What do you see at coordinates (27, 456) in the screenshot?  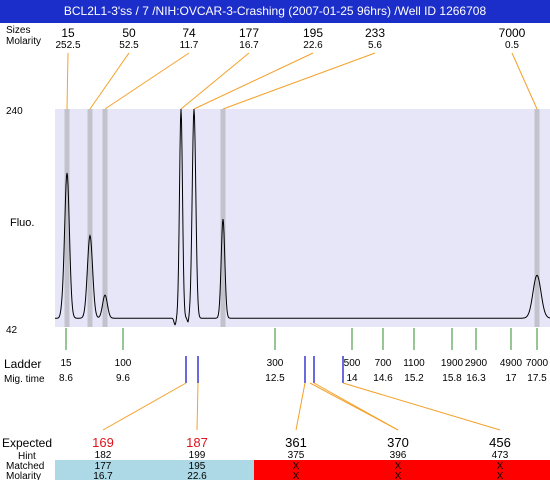 I see `hint-label: Hint` at bounding box center [27, 456].